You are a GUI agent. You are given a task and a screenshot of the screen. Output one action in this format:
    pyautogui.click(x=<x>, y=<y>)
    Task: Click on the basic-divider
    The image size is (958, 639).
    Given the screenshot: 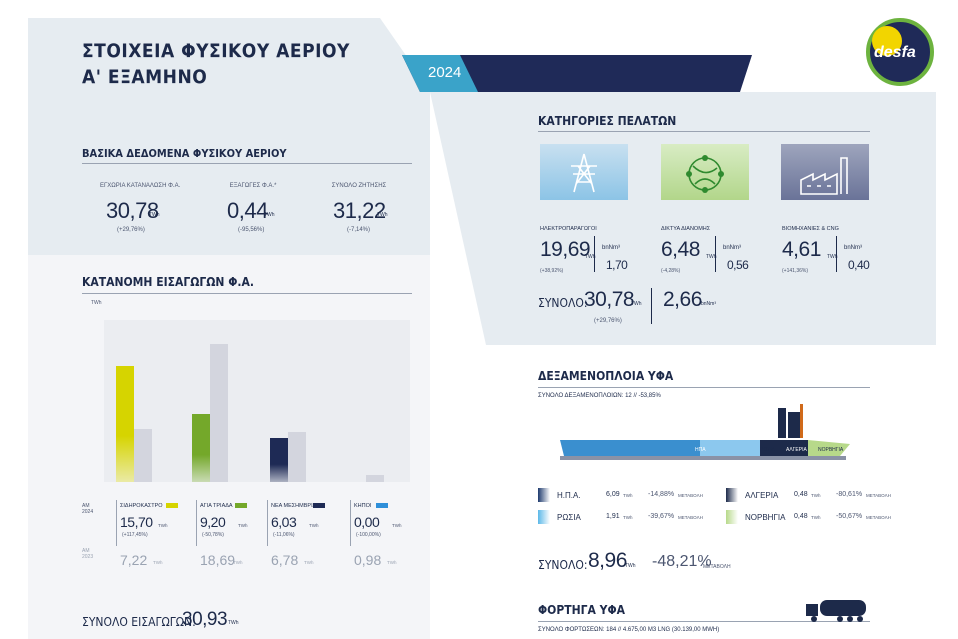 What is the action you would take?
    pyautogui.click(x=247, y=163)
    